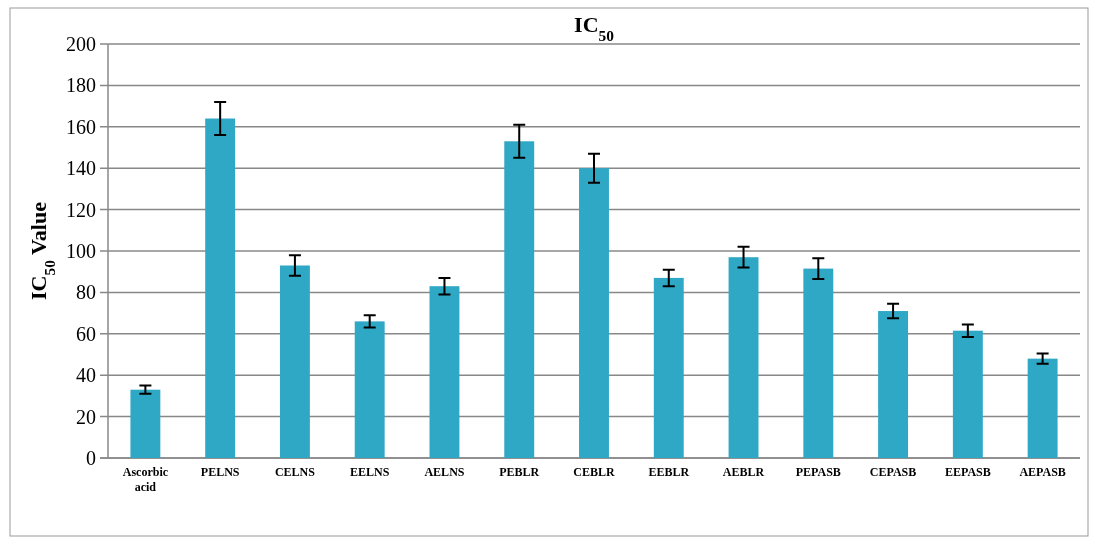 The image size is (1097, 546). I want to click on x-tick-label: AELNS, so click(444, 472).